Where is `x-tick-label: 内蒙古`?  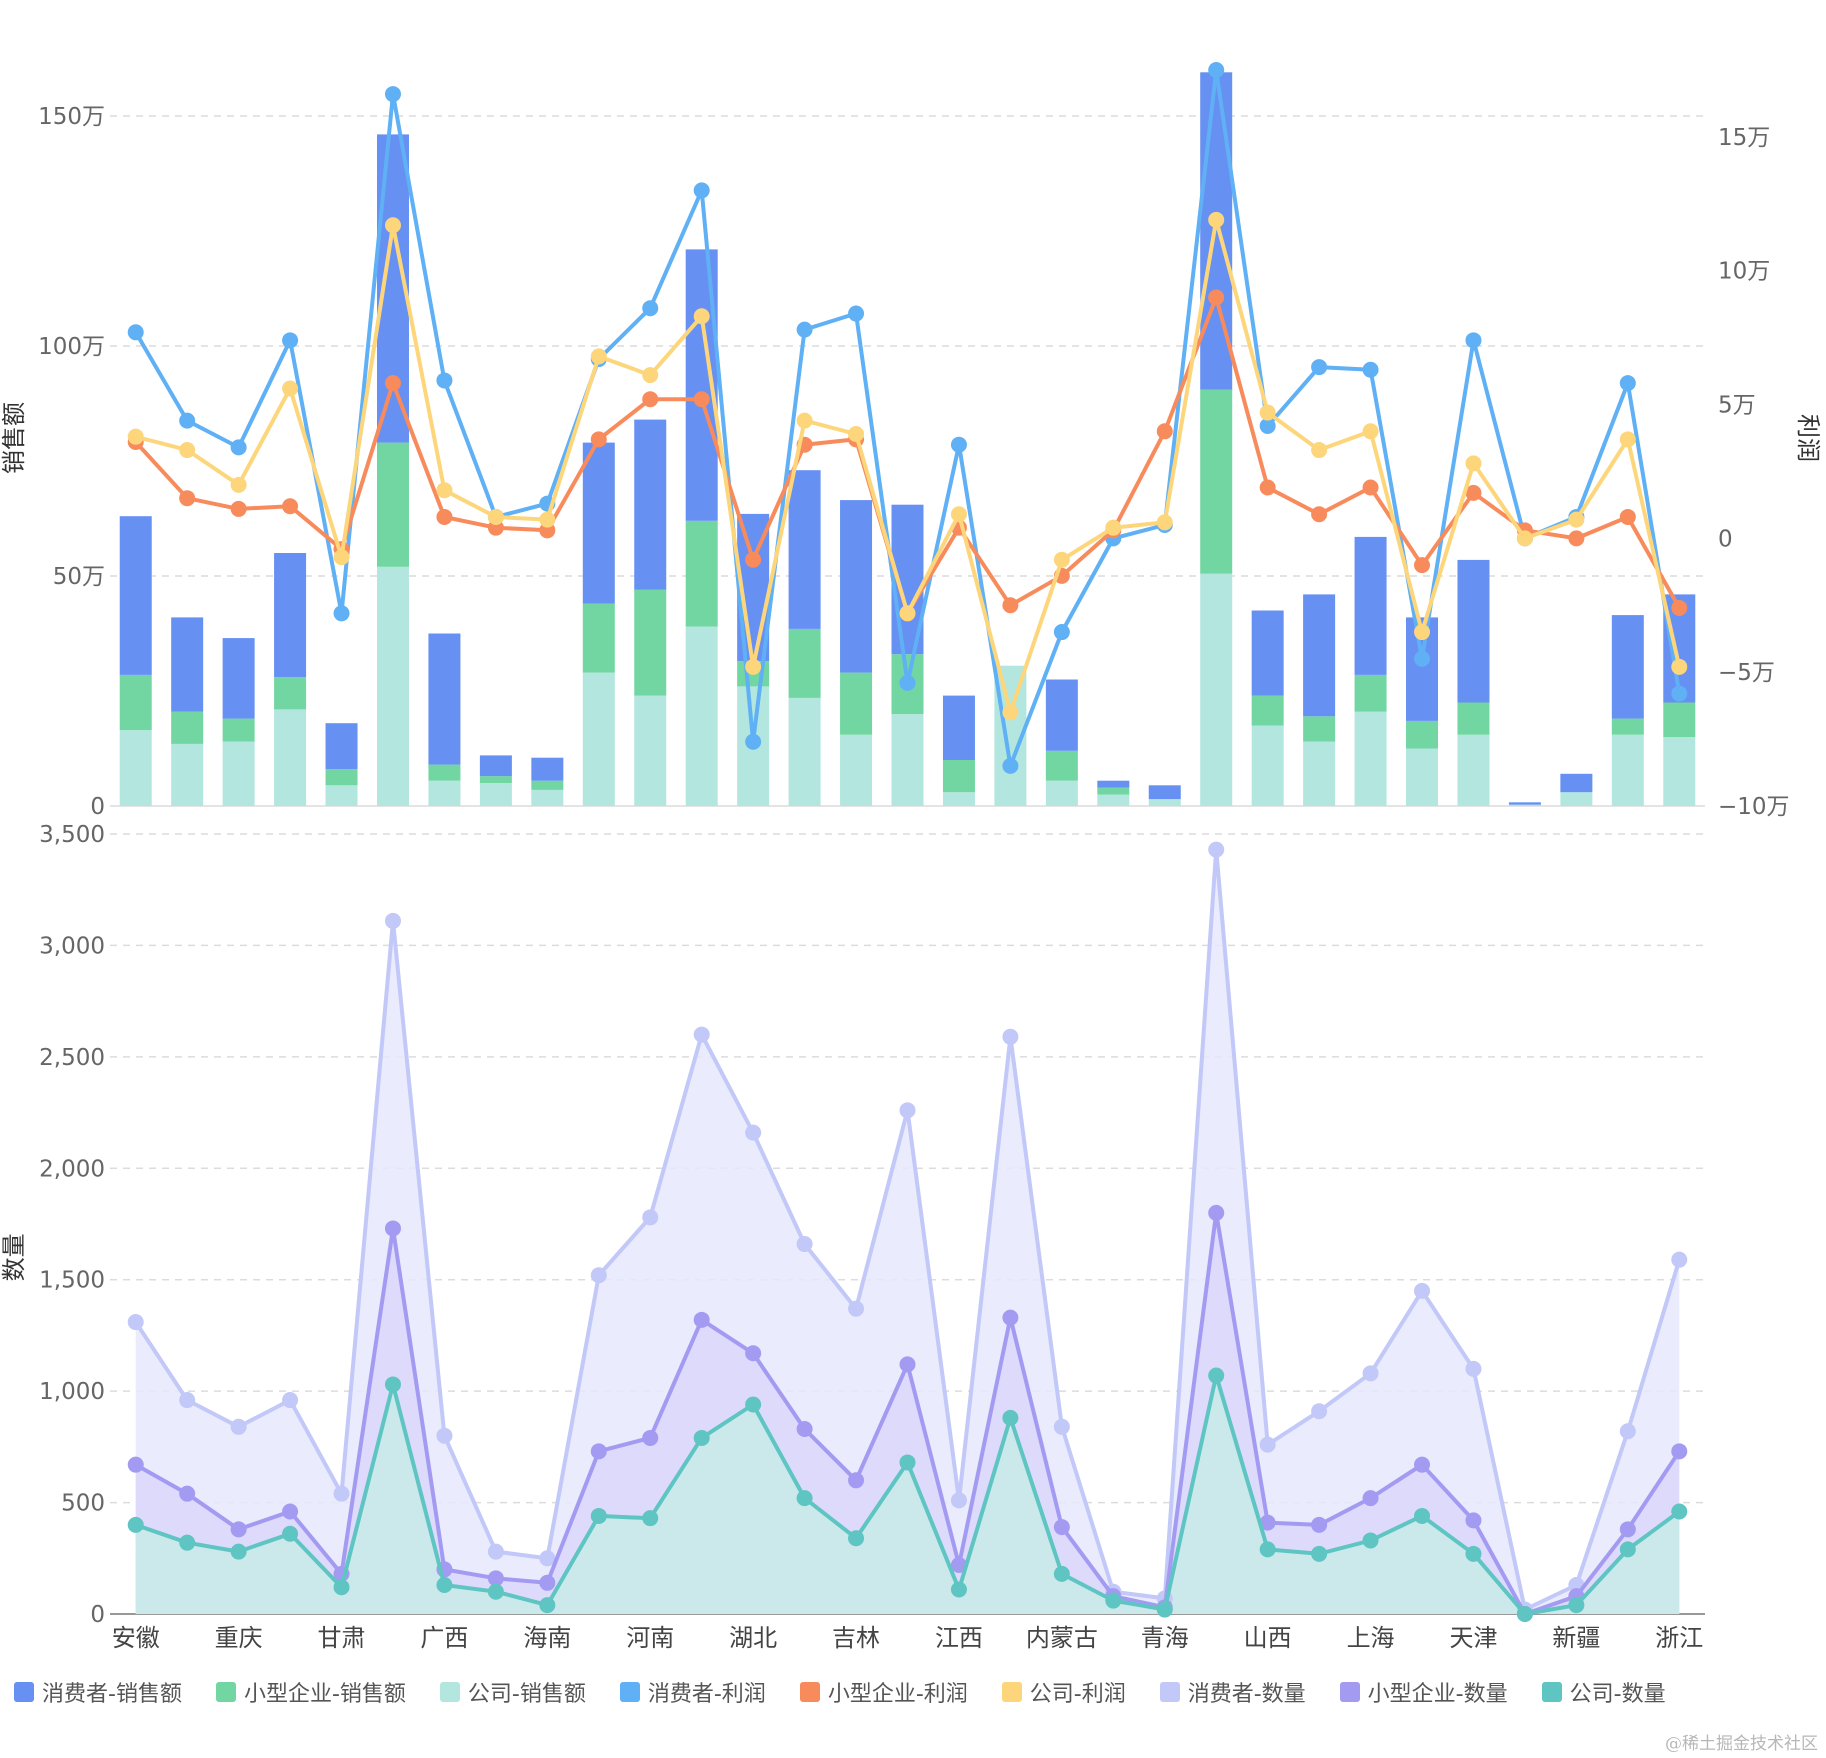
x-tick-label: 内蒙古 is located at coordinates (1062, 1638).